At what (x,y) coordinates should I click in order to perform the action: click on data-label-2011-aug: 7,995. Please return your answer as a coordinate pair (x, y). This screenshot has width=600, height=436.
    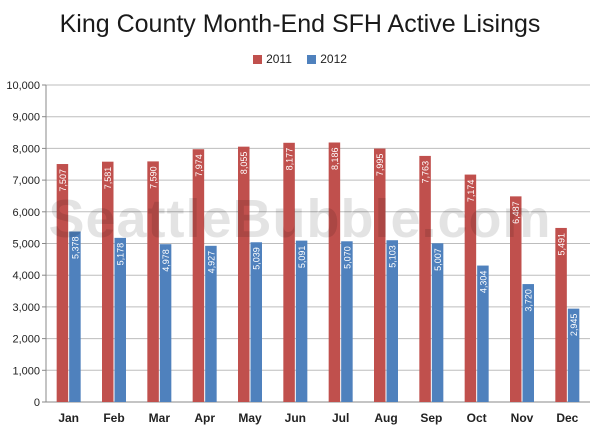
    Looking at the image, I should click on (380, 165).